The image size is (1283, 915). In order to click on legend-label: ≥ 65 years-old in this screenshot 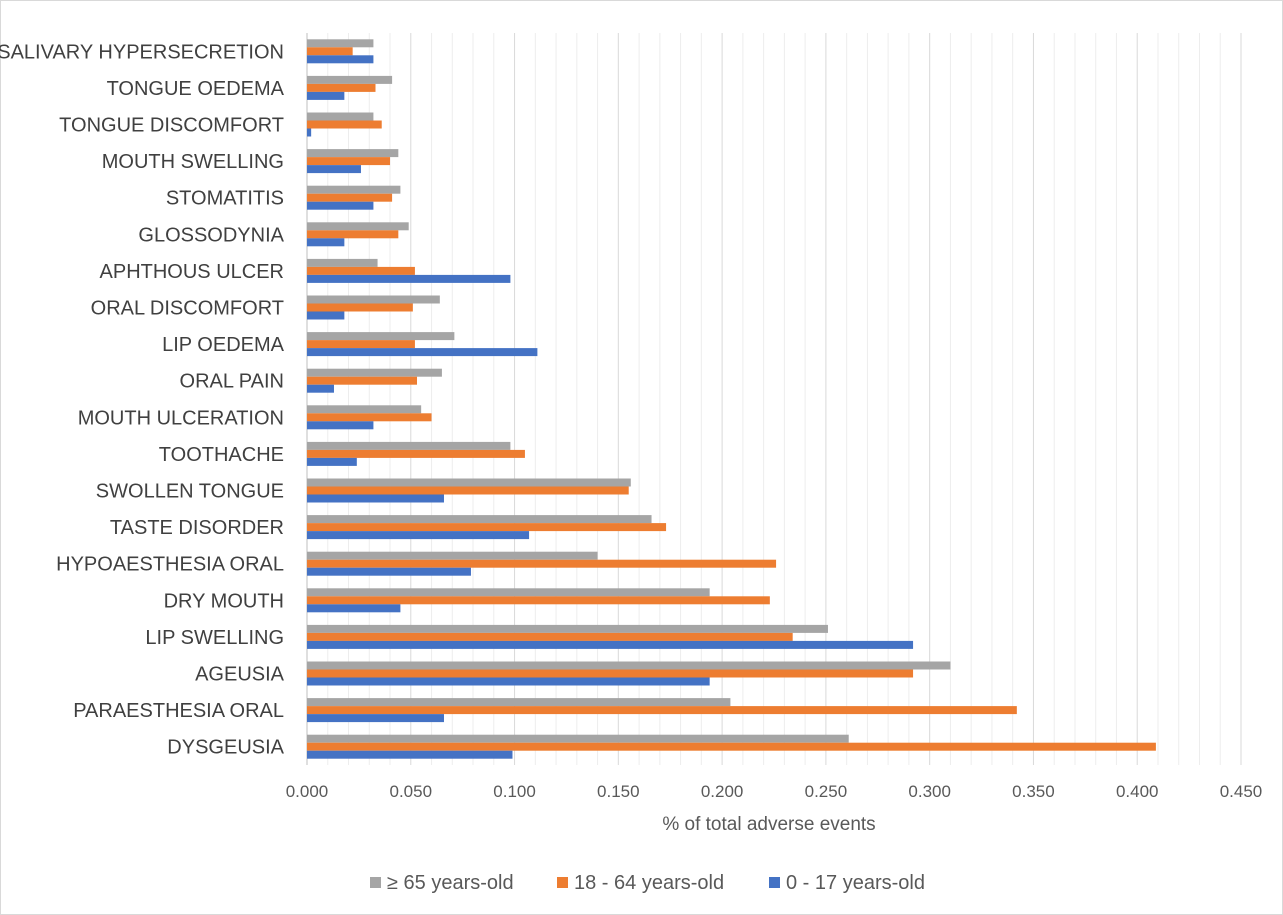, I will do `click(450, 883)`.